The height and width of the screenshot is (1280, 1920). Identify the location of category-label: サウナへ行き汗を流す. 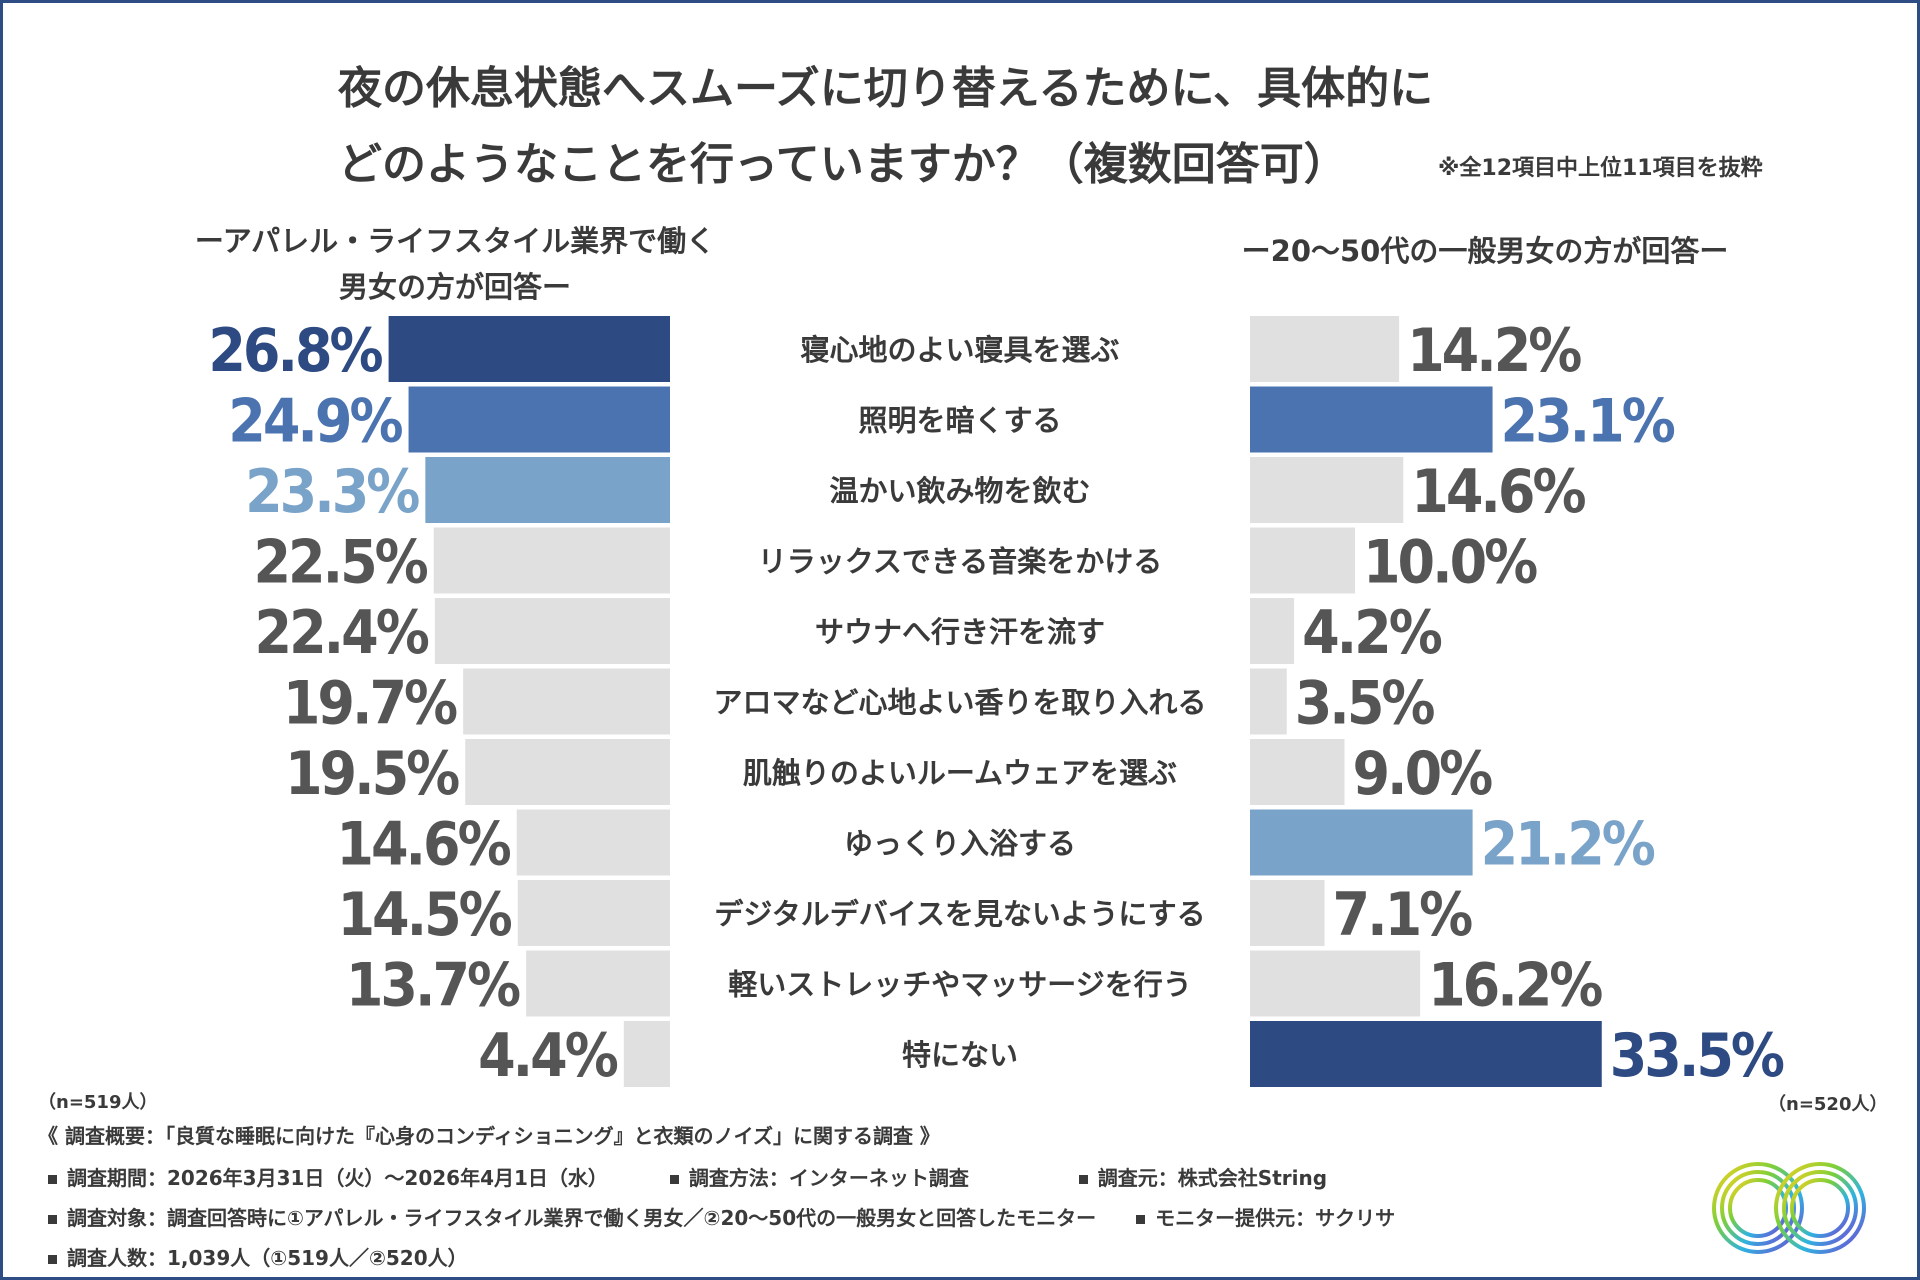
(960, 632).